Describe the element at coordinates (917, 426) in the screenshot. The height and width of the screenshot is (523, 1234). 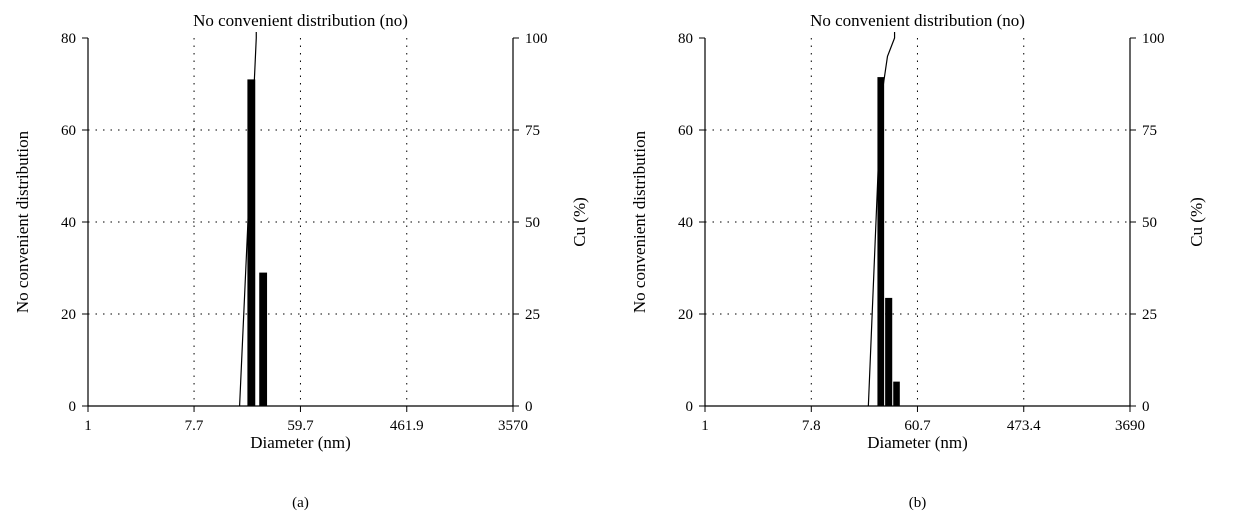
I see `x-tick-label: 60.7` at that location.